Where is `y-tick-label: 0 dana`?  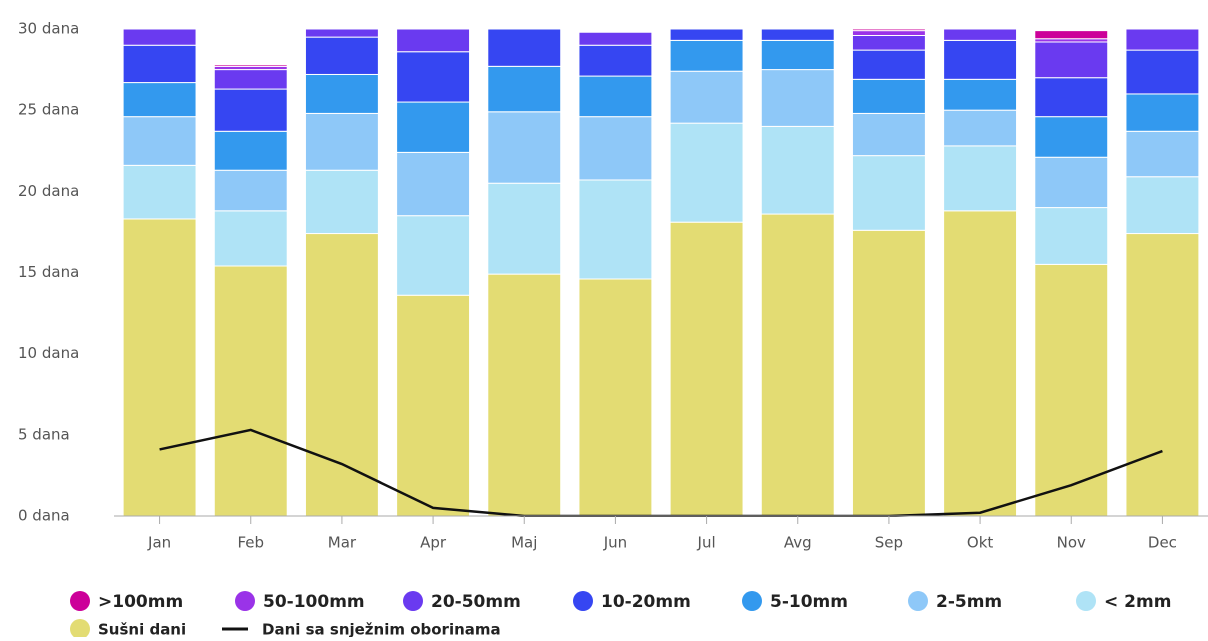
y-tick-label: 0 dana is located at coordinates (44, 516).